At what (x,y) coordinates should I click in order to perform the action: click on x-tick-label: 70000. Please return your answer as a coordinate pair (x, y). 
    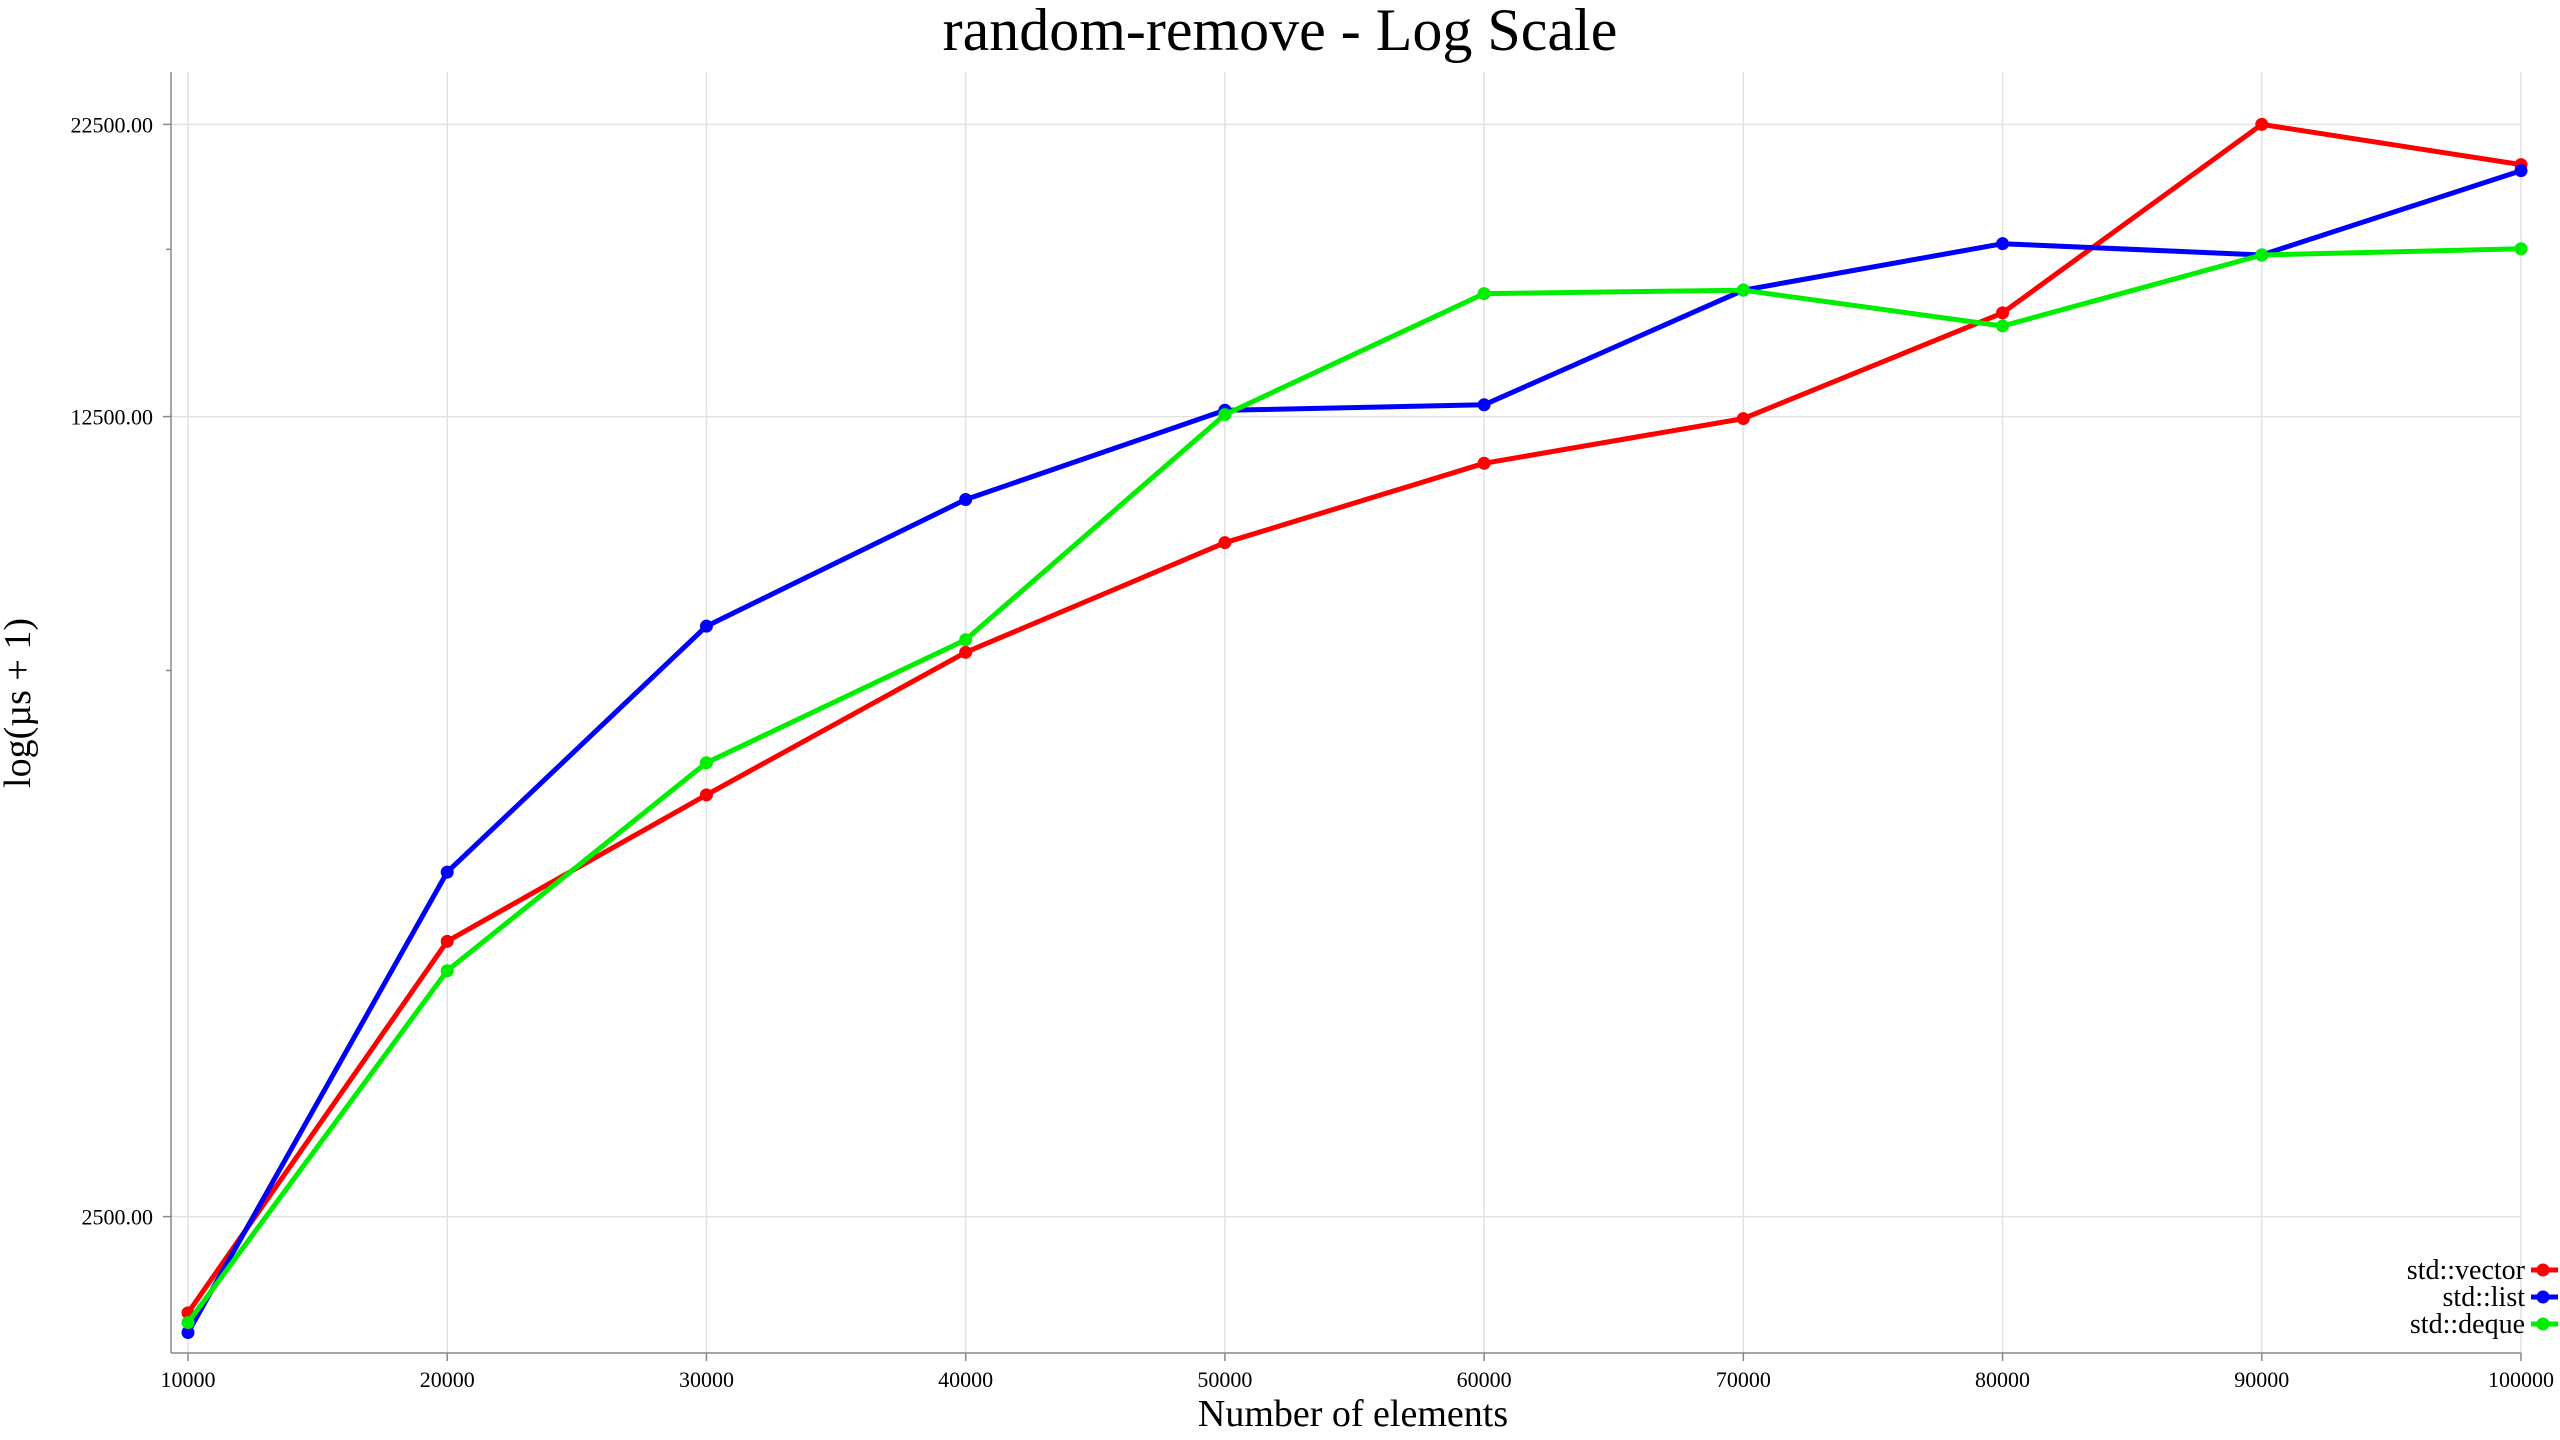
    Looking at the image, I should click on (1743, 1379).